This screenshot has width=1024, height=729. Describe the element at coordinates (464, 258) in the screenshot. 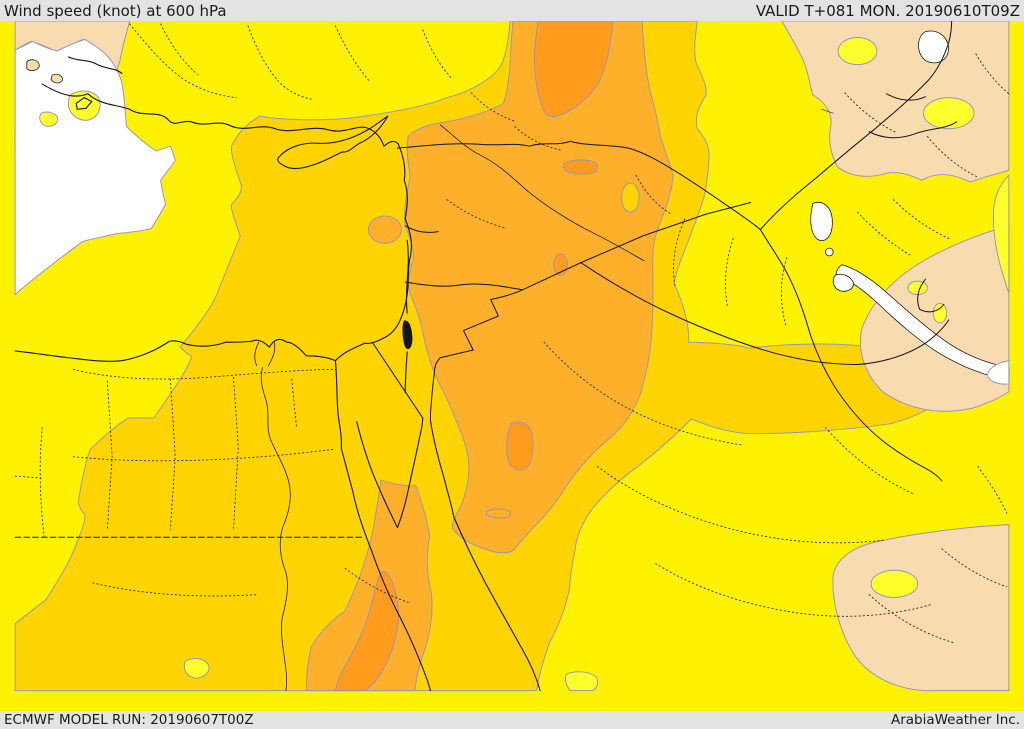

I see `border-syria-jordan` at that location.